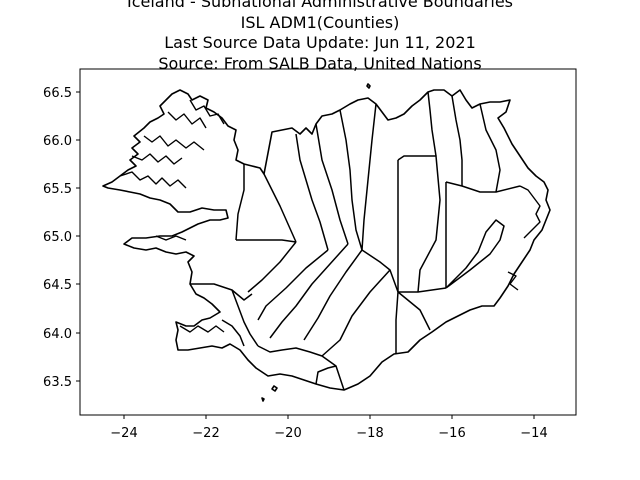 The height and width of the screenshot is (480, 640). What do you see at coordinates (57, 189) in the screenshot?
I see `y-tick-label: 65.5` at bounding box center [57, 189].